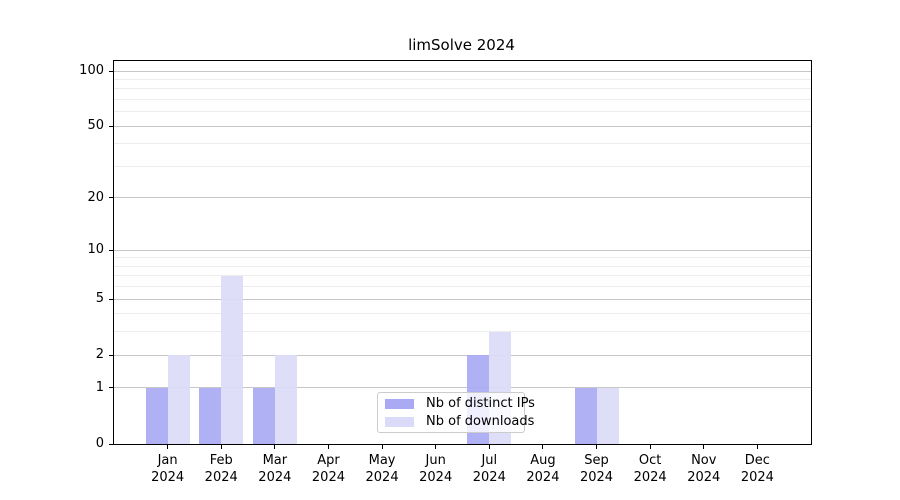  Describe the element at coordinates (210, 415) in the screenshot. I see `bar-feb-distinct-ips` at that location.